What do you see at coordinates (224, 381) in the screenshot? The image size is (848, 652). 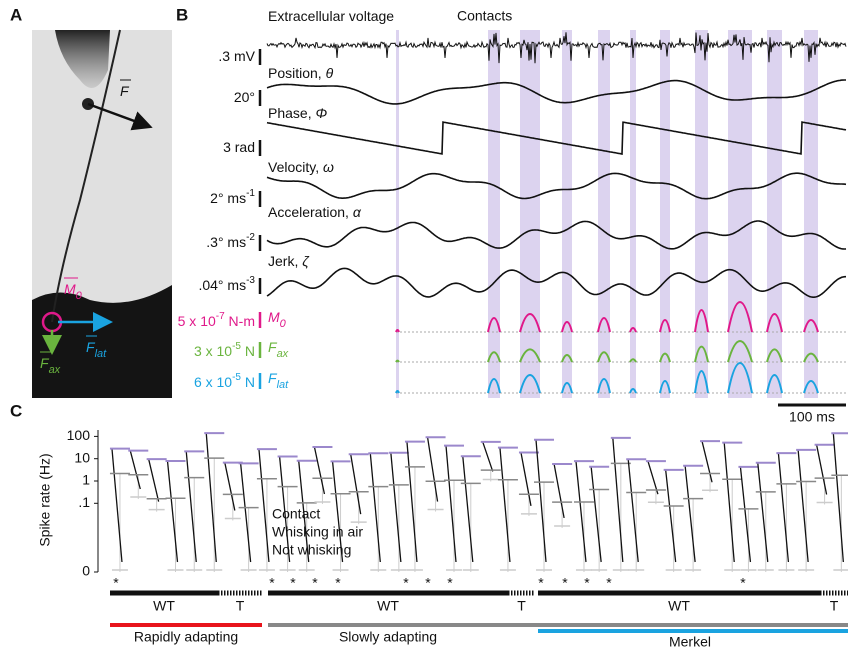 I see `force-scale: 6 x 10-5 N` at bounding box center [224, 381].